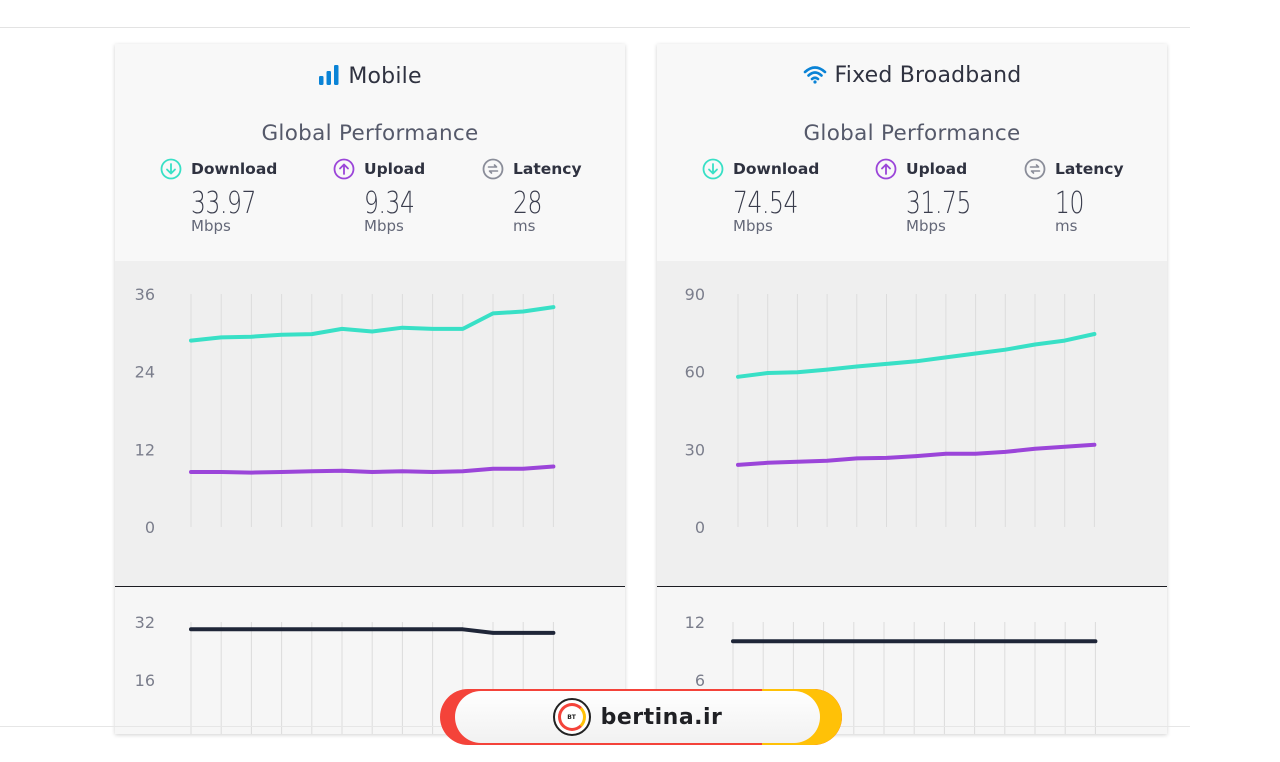  What do you see at coordinates (1070, 203) in the screenshot?
I see `metric-value: 10` at bounding box center [1070, 203].